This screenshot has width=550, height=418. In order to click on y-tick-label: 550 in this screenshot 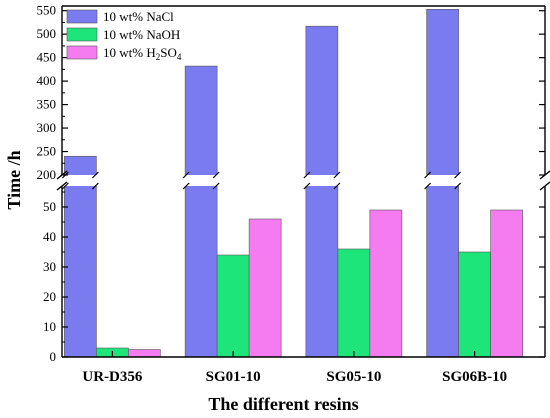, I will do `click(47, 10)`.